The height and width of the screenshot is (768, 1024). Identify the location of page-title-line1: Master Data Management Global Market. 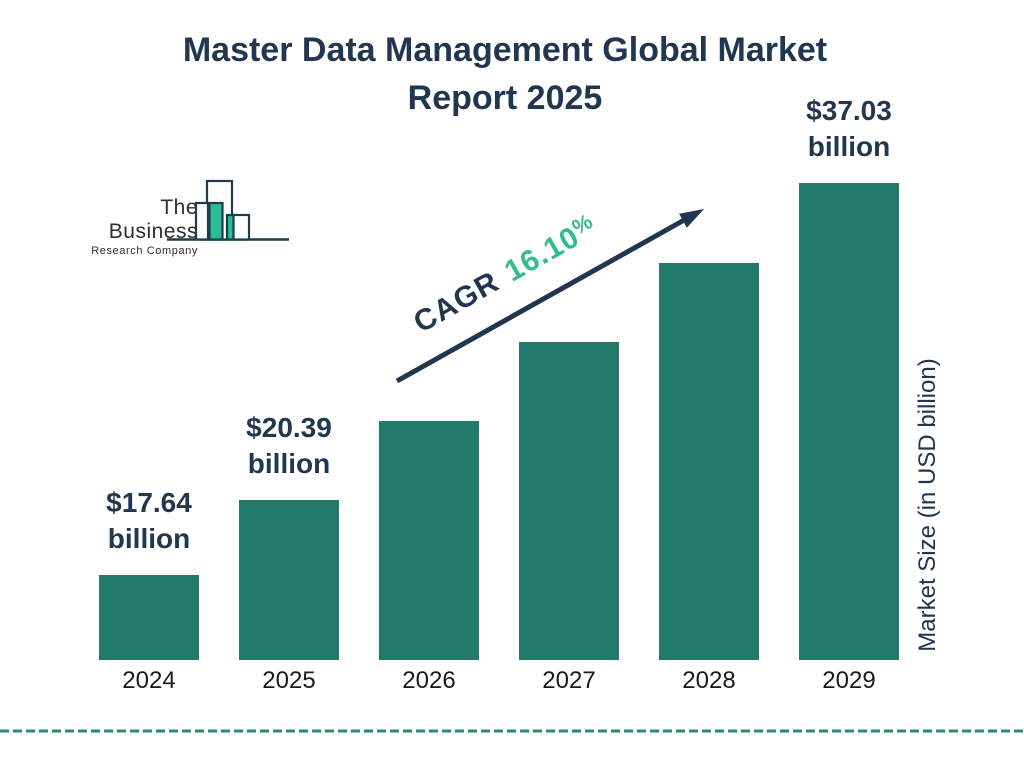
(505, 50).